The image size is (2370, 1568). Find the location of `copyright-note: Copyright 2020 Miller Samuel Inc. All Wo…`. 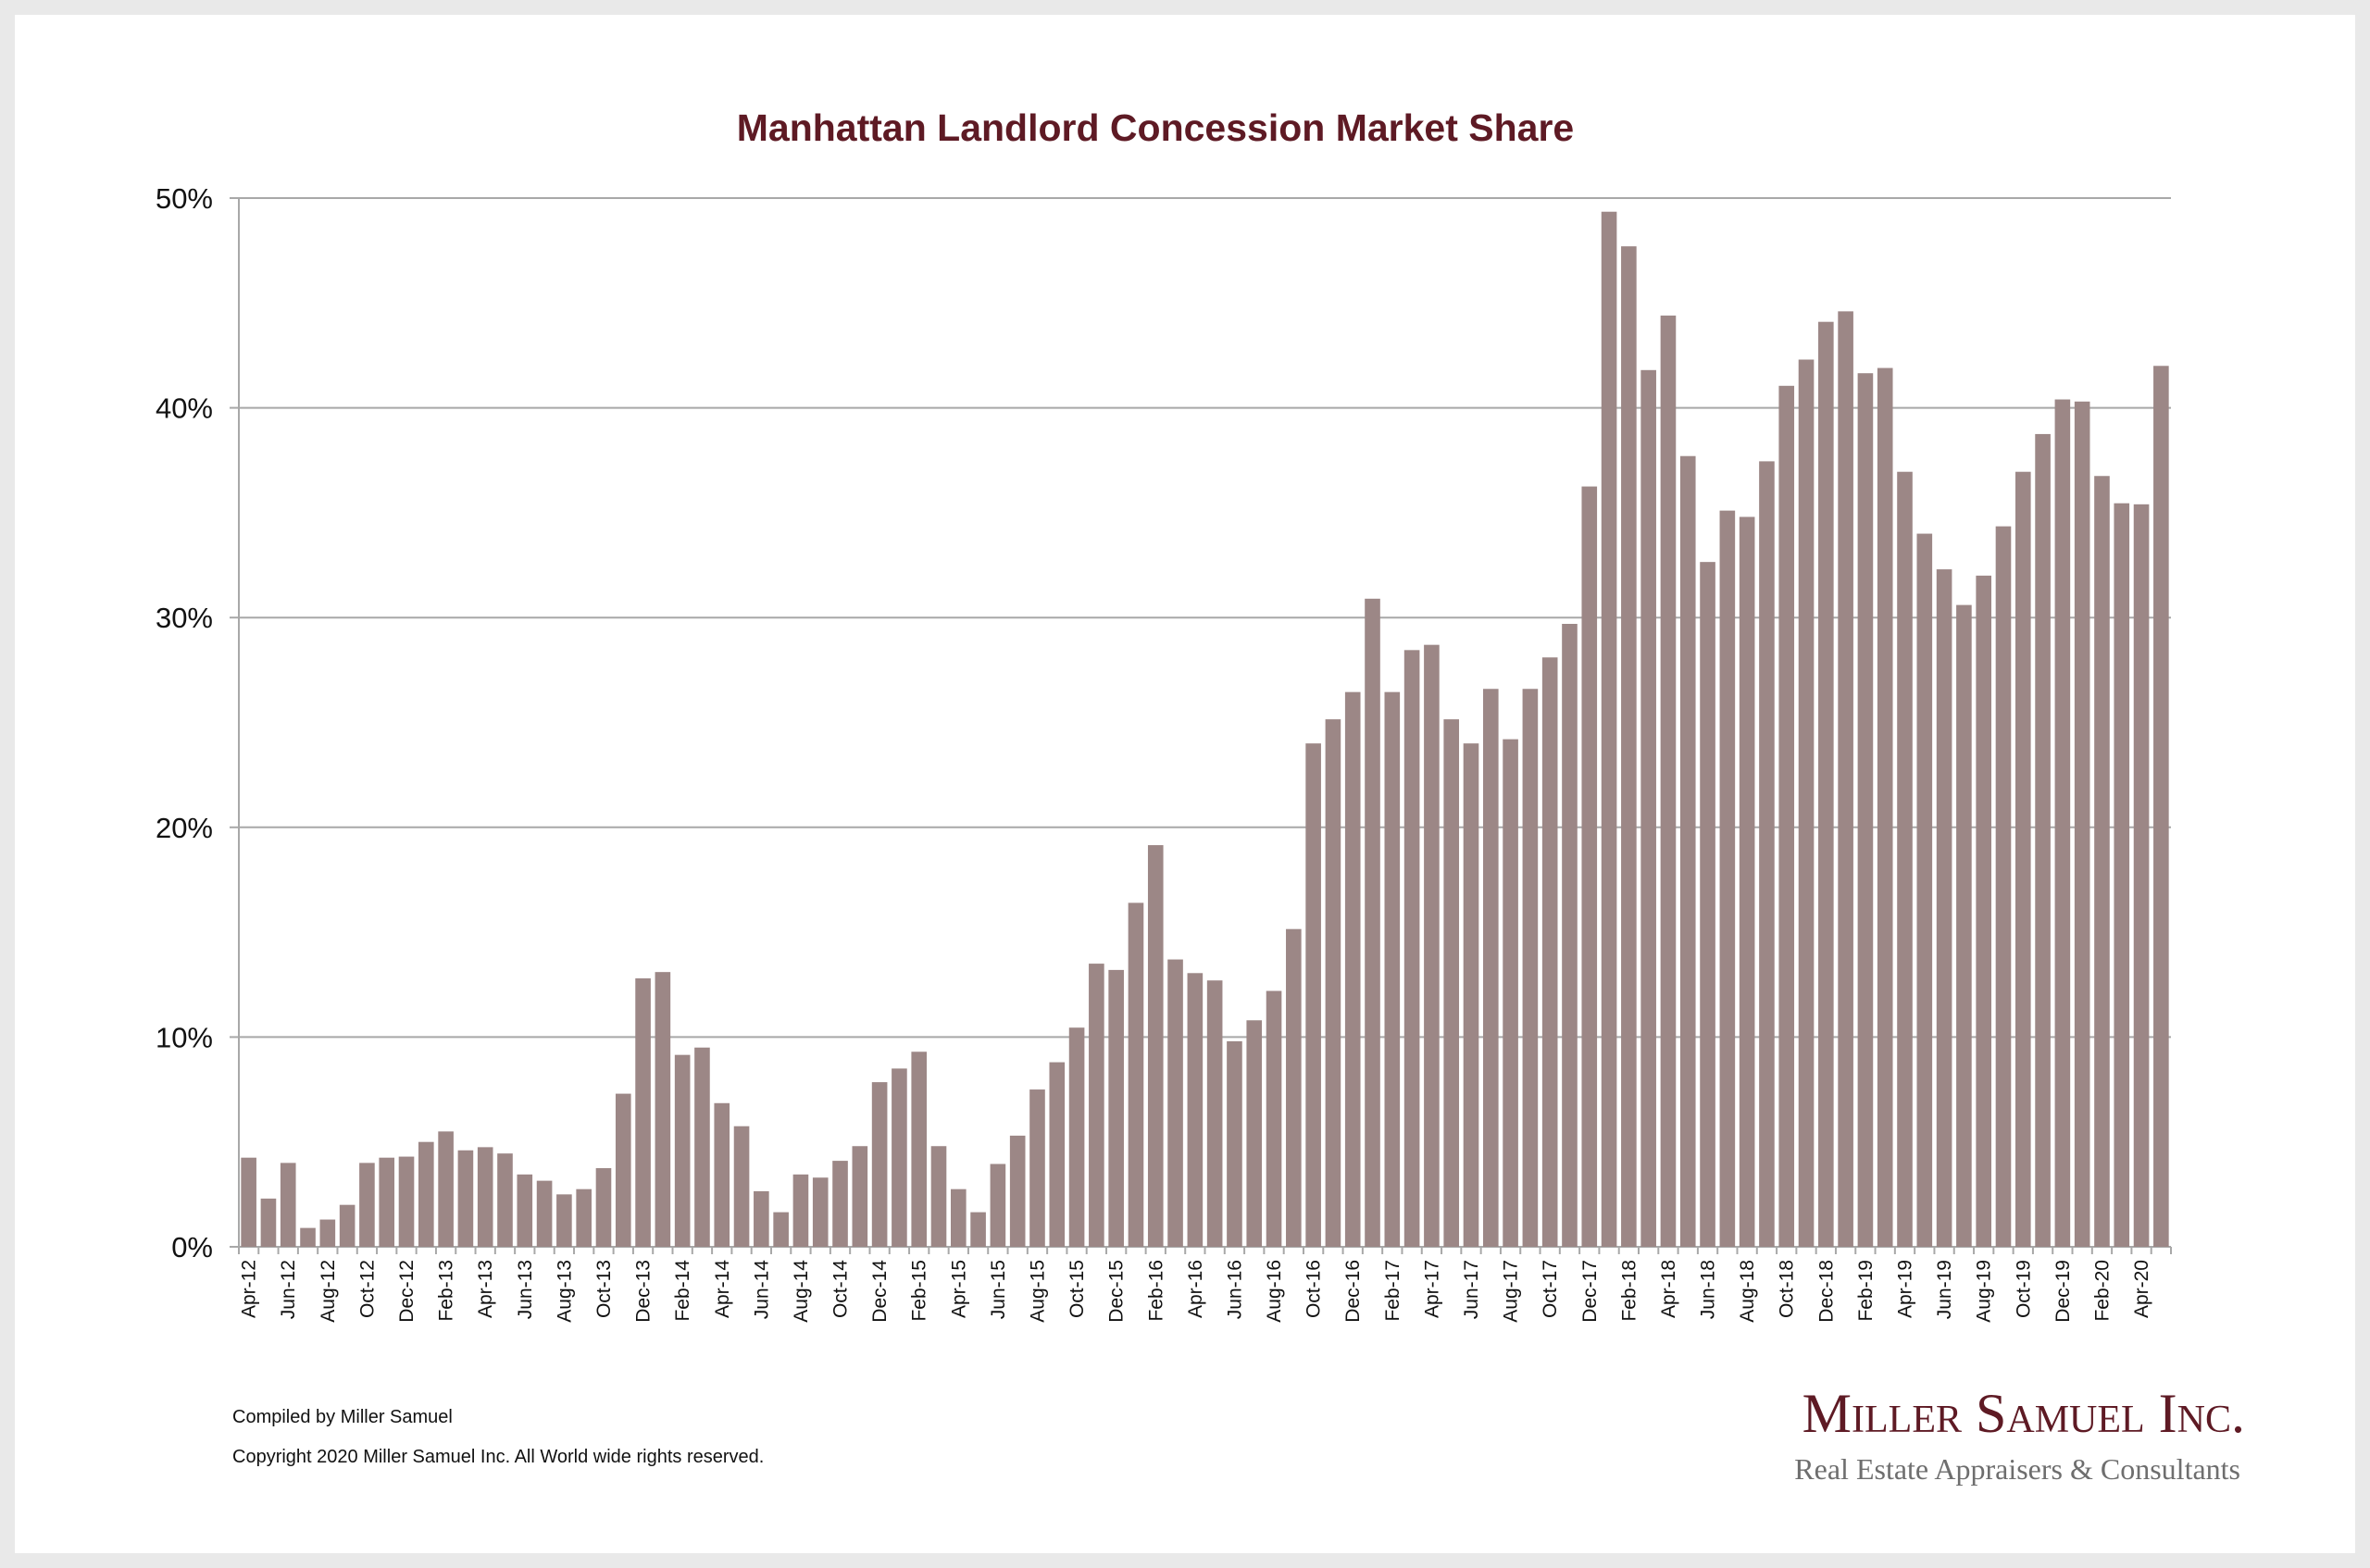

copyright-note: Copyright 2020 Miller Samuel Inc. All Wo… is located at coordinates (498, 1457).